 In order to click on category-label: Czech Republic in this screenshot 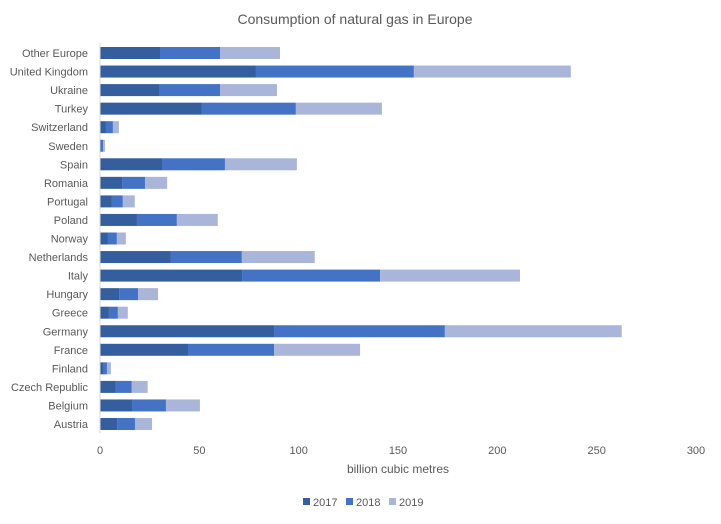, I will do `click(50, 388)`.